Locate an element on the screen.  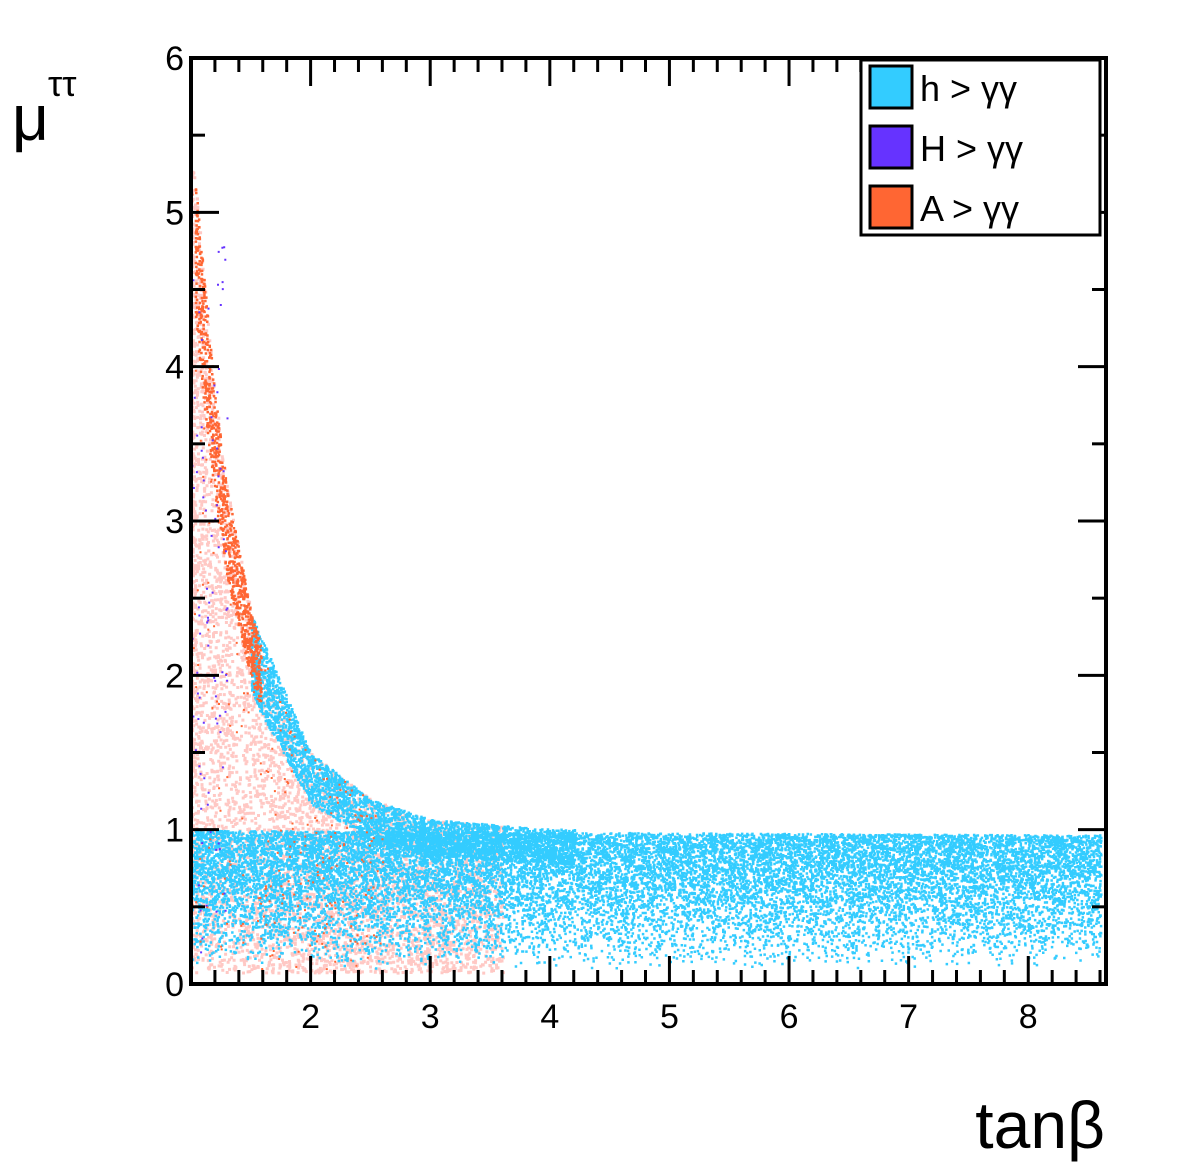
x-tick-label: 2 is located at coordinates (310, 1017).